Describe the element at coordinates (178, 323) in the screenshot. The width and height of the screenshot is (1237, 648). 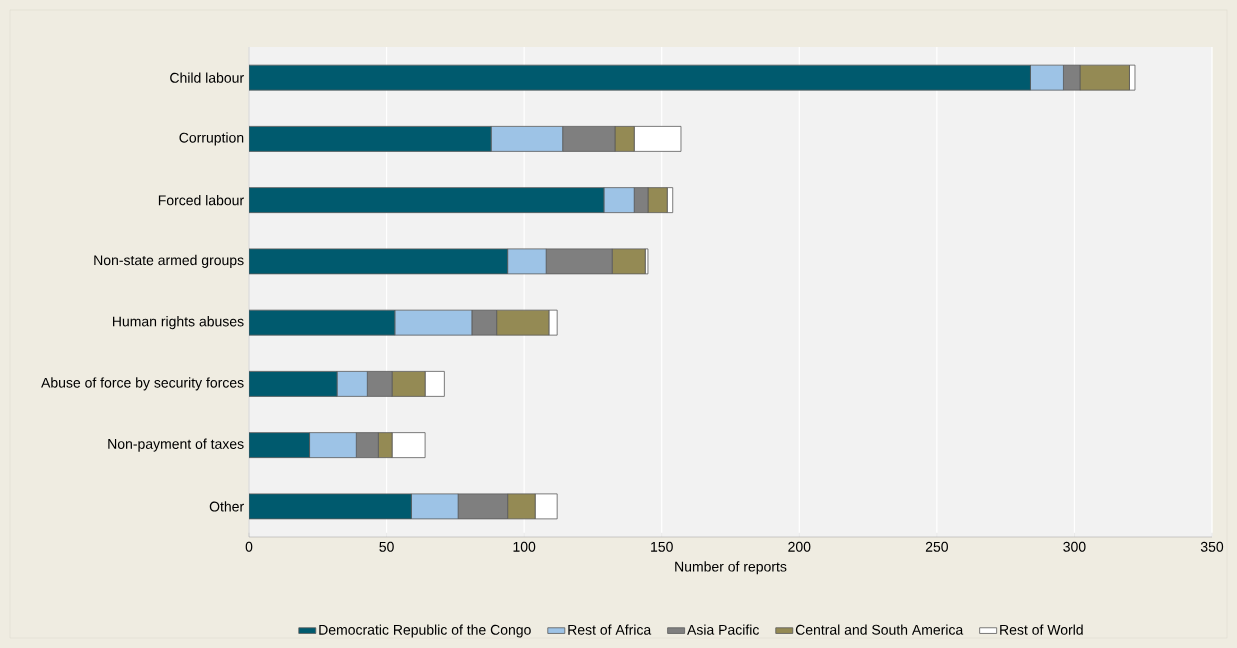
I see `y-tick-label: Human rights abuses` at that location.